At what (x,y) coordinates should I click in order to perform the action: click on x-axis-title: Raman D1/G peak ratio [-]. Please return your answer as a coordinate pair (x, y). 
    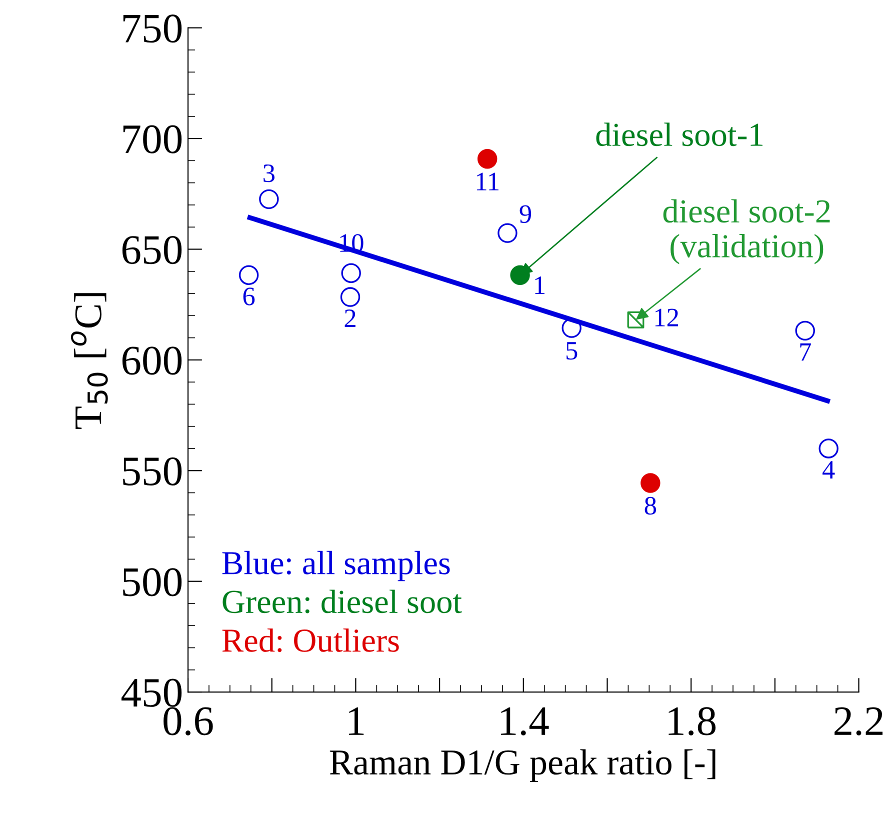
    Looking at the image, I should click on (523, 765).